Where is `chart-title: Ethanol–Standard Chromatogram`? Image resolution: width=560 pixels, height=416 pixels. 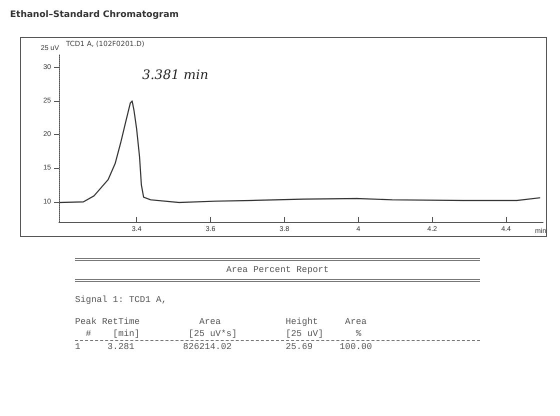
chart-title: Ethanol–Standard Chromatogram is located at coordinates (94, 15).